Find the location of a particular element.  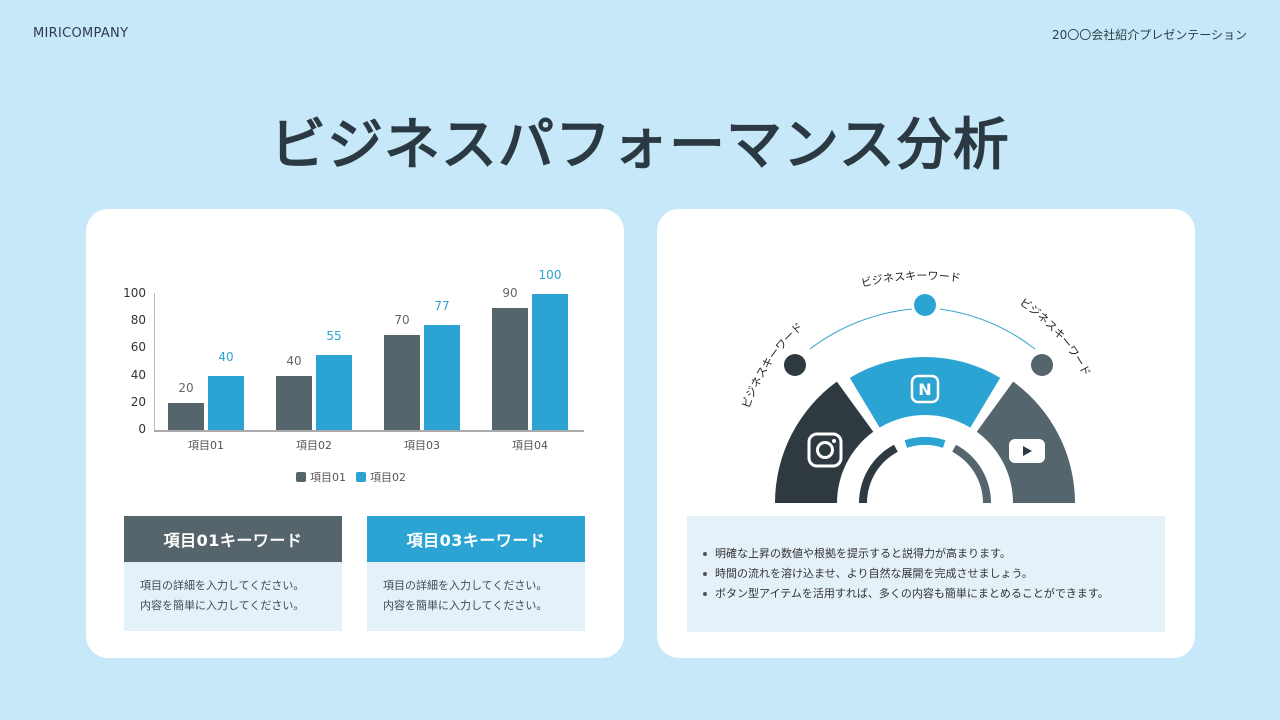

bar-1-series2 is located at coordinates (226, 402).